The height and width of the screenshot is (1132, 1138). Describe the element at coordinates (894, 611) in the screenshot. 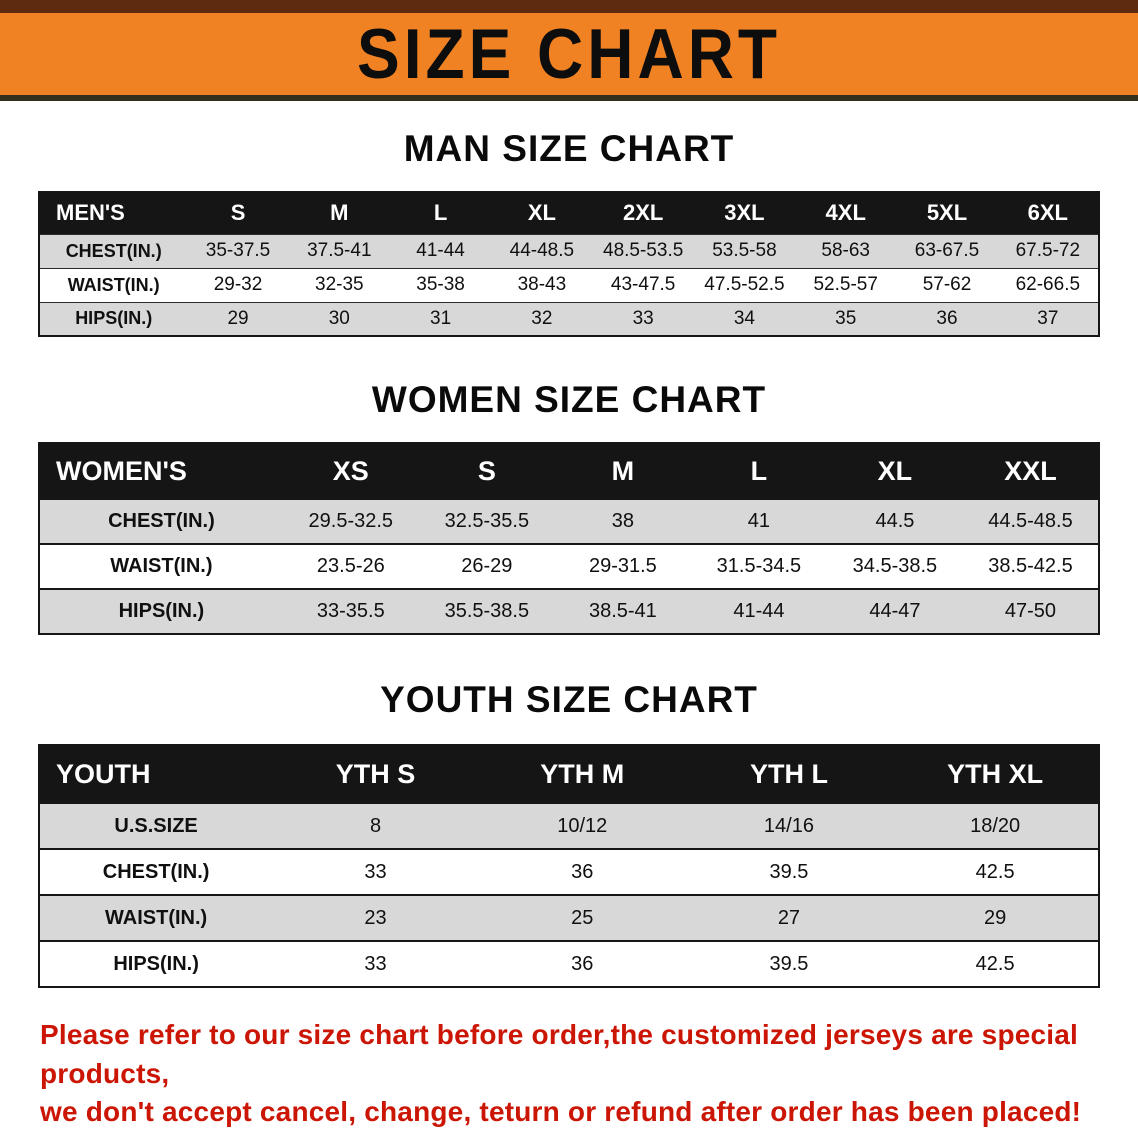

I see `size-value-cell: 44-47` at that location.